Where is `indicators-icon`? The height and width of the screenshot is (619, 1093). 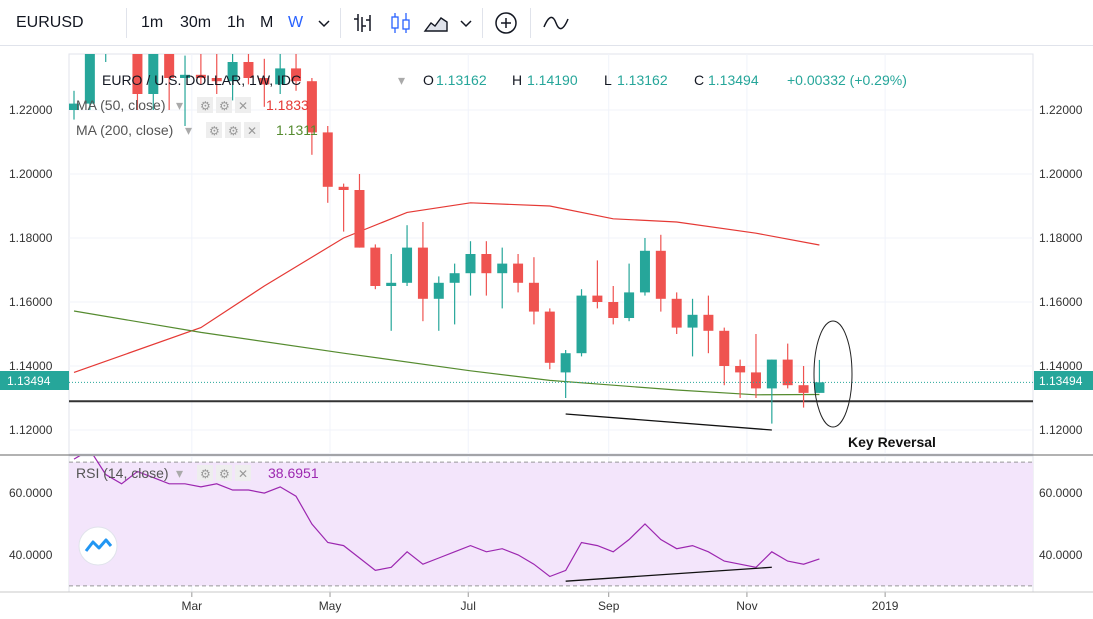 indicators-icon is located at coordinates (556, 23).